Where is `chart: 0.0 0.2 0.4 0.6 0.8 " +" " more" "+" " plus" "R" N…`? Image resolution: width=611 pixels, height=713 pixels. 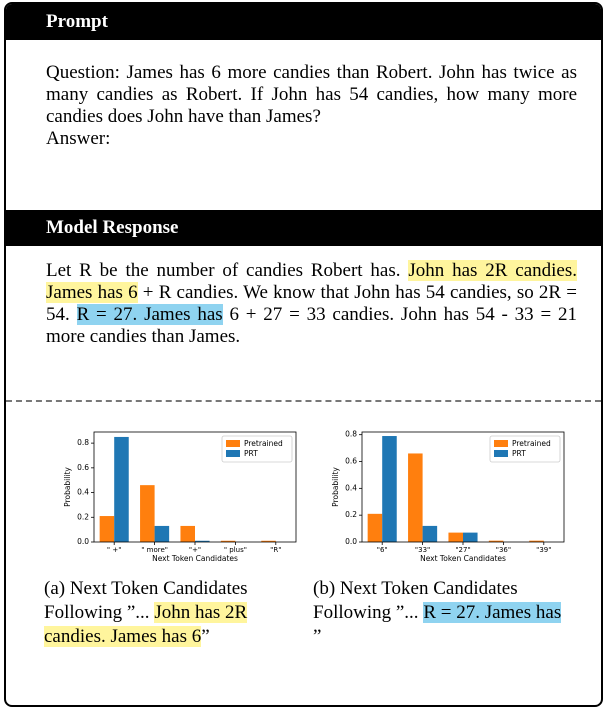 chart: 0.0 0.2 0.4 0.6 0.8 " +" " more" "+" " plus" "R" N… is located at coordinates (180, 497).